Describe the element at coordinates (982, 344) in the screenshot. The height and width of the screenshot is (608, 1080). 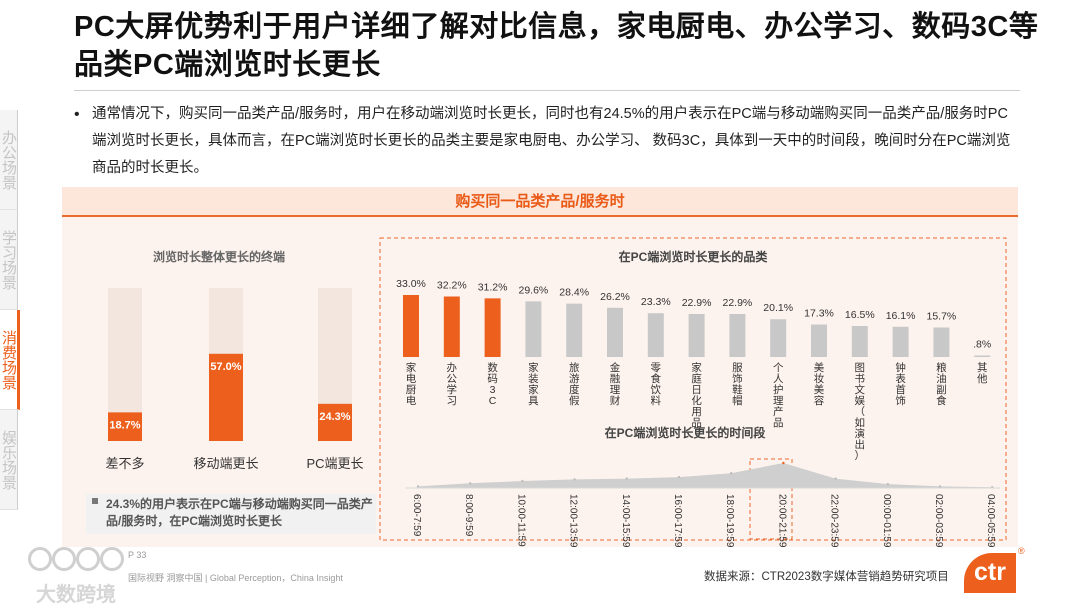
I see `category-bar-value: .8%` at that location.